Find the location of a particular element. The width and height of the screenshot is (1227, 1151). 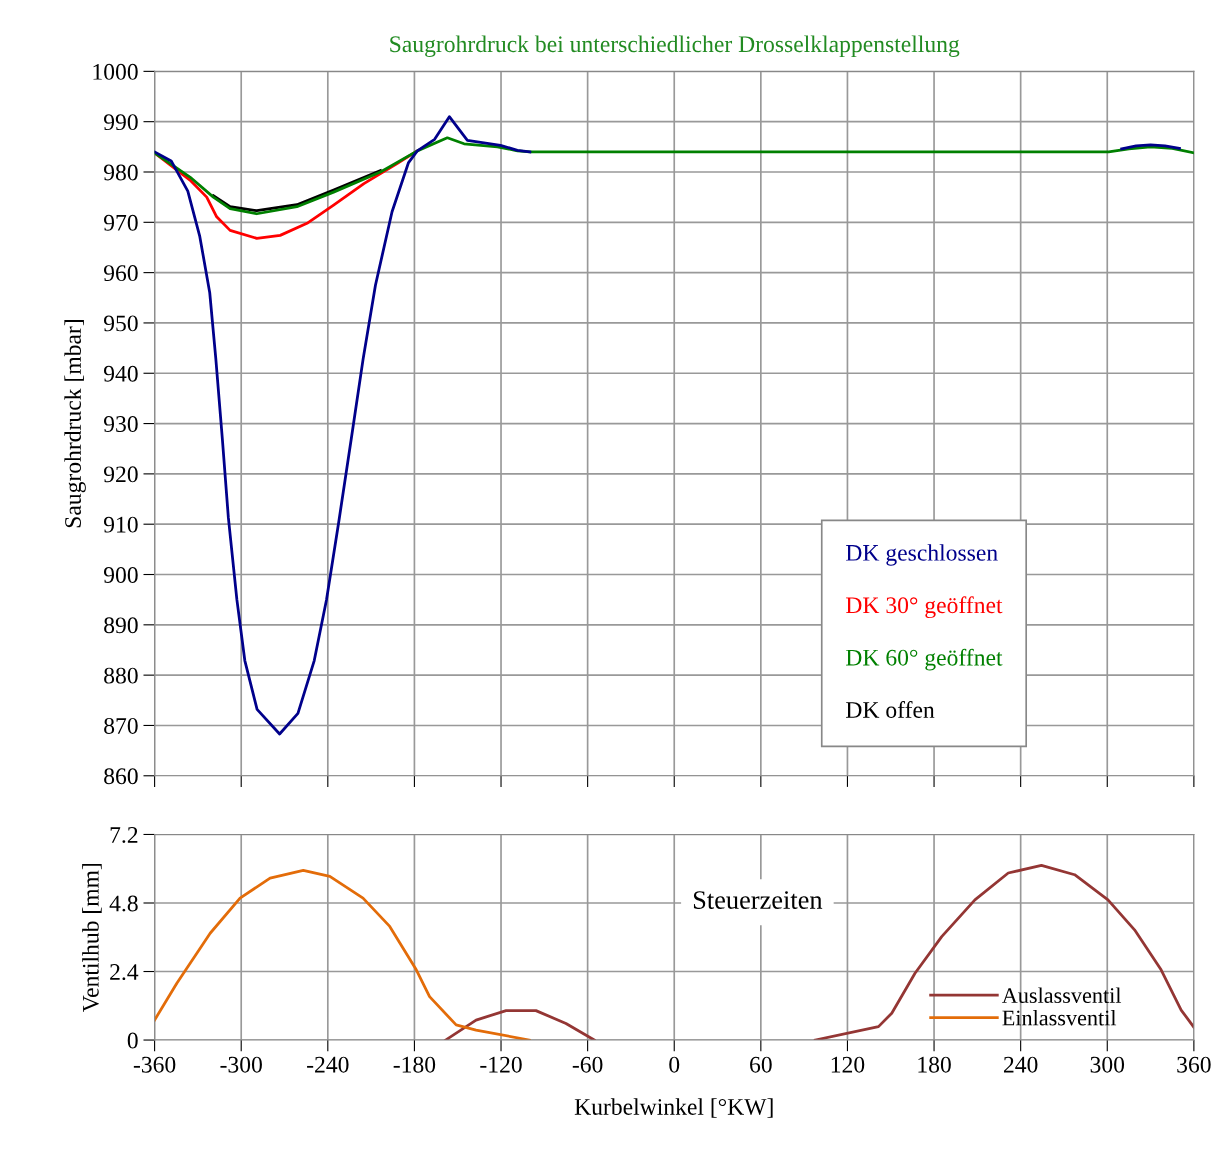

y-tick-label: 890 is located at coordinates (121, 625).